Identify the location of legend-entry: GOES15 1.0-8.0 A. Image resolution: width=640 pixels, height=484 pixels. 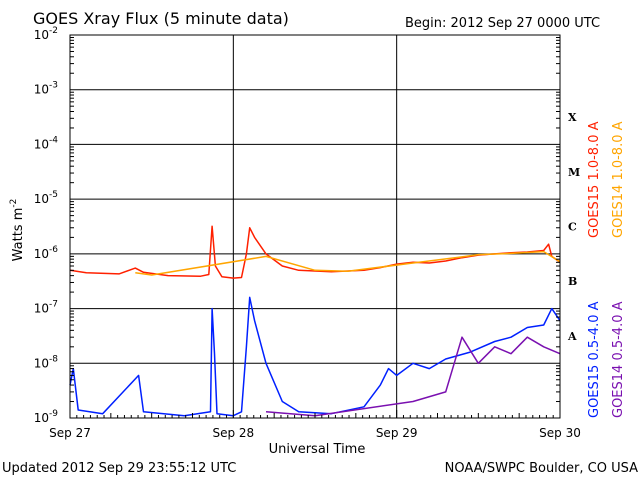
(594, 179).